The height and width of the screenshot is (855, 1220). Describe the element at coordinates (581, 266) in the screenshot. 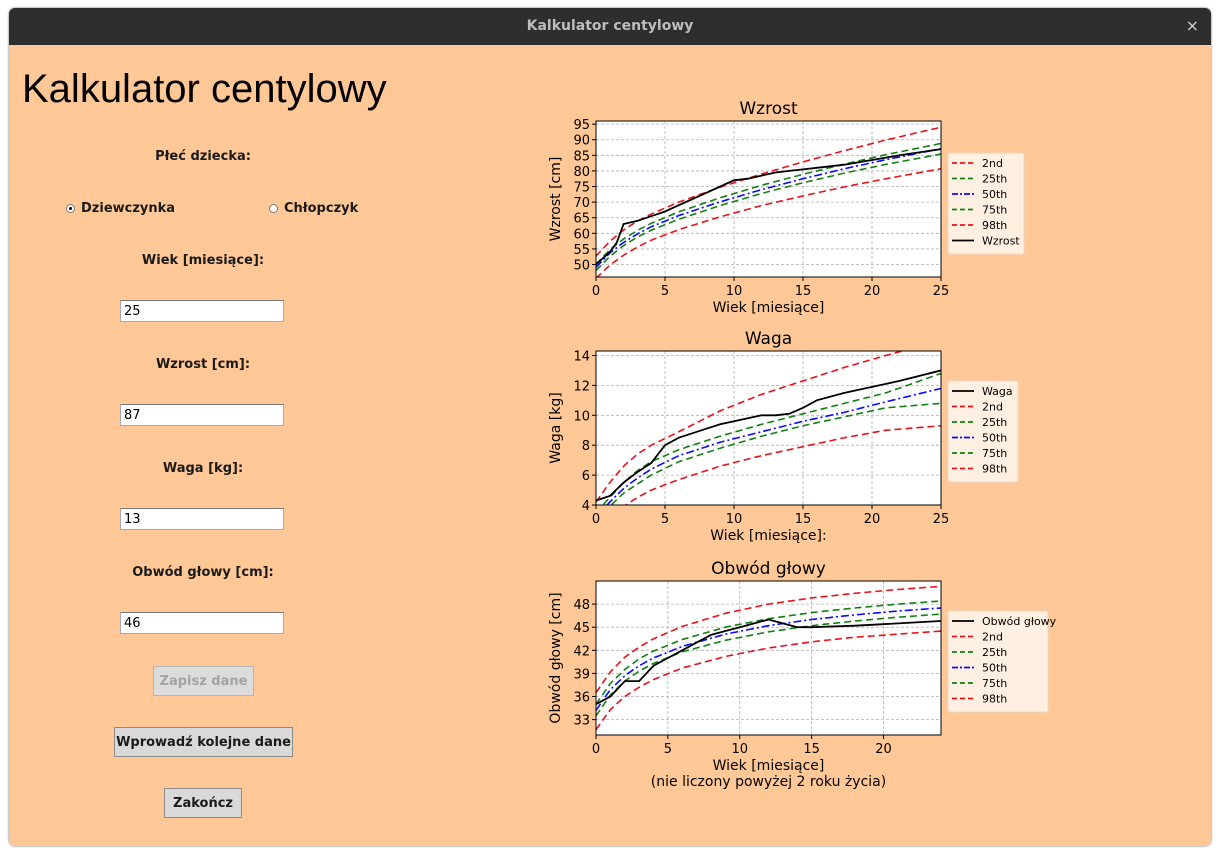

I see `y-tick-label: 50` at that location.